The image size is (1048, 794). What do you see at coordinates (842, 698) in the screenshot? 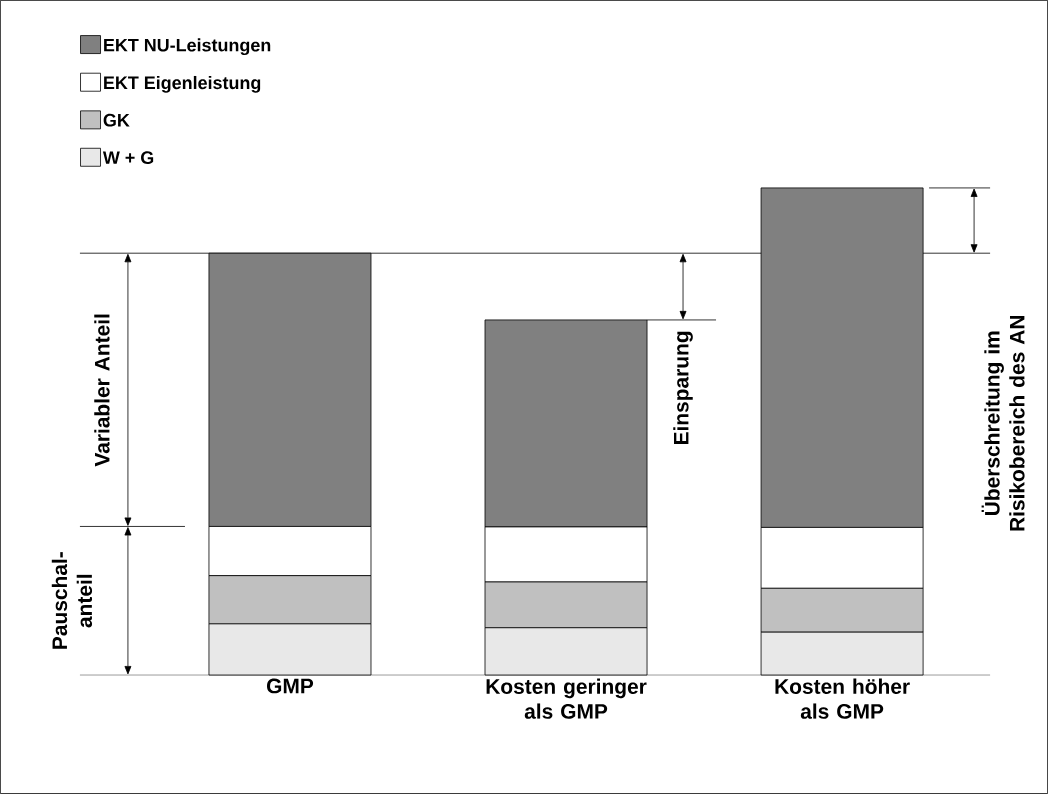
I see `x-tick-label: Kosten höher als GMP` at bounding box center [842, 698].